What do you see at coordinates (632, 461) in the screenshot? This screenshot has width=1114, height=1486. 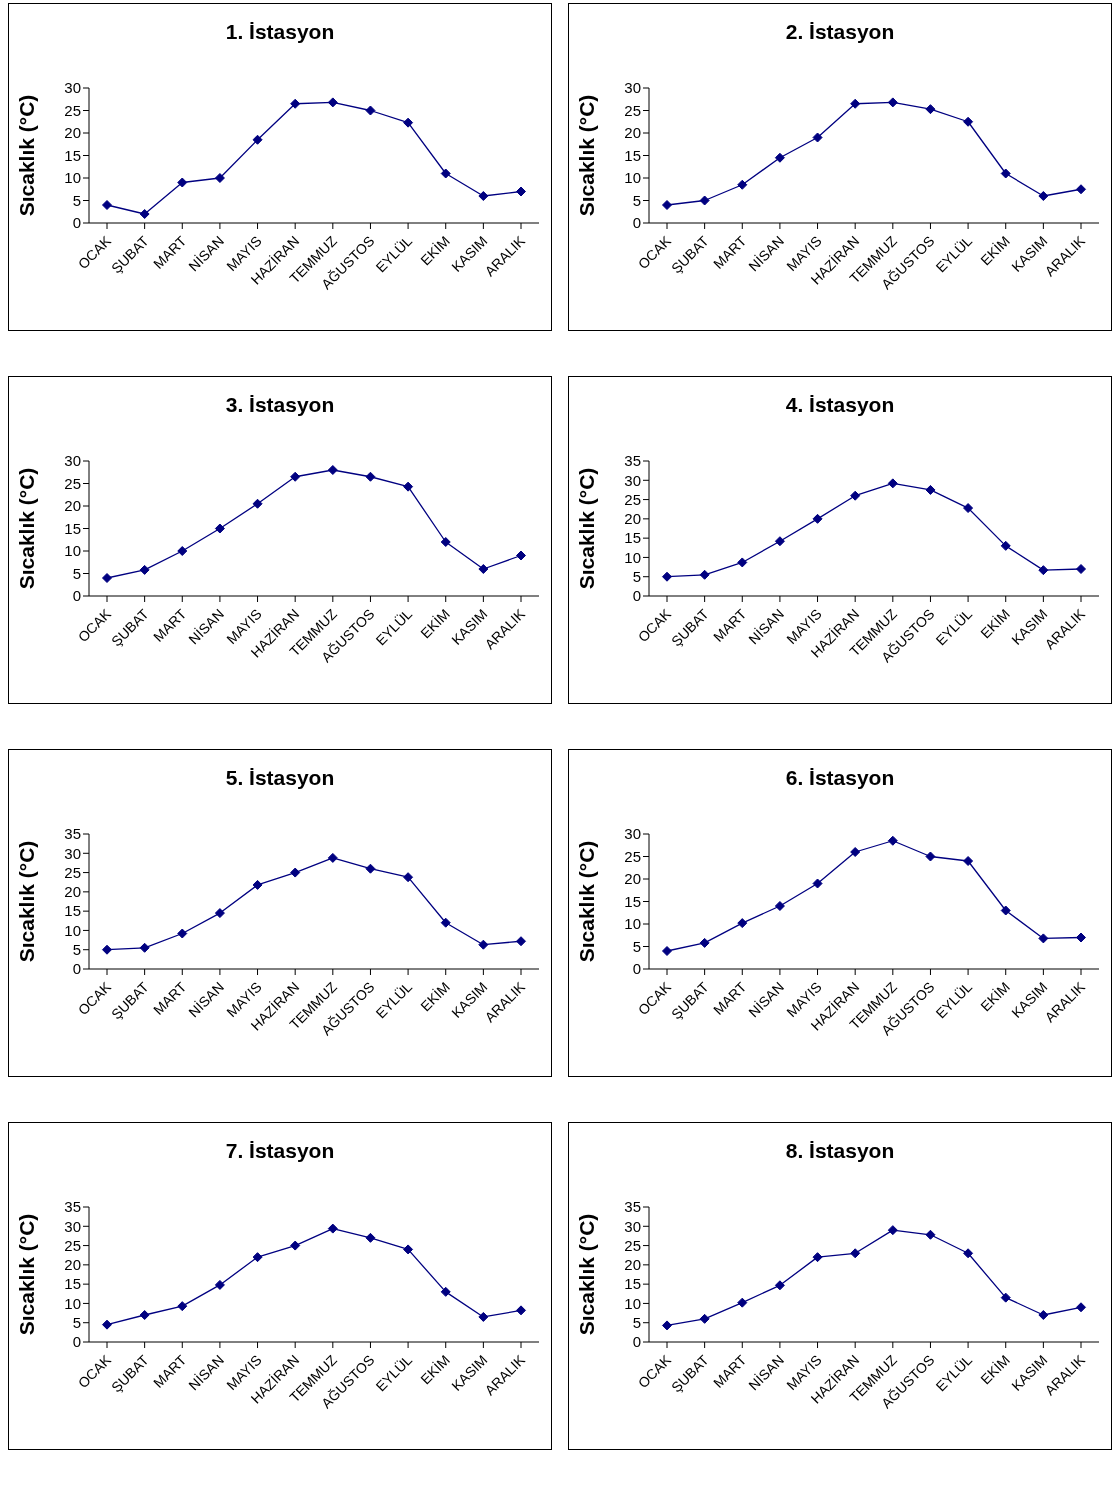 I see `y-tick-label: 35` at bounding box center [632, 461].